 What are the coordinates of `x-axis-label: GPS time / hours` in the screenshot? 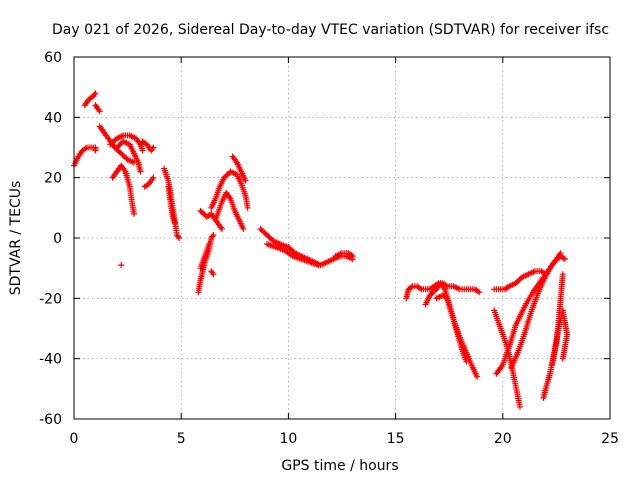 It's located at (339, 466).